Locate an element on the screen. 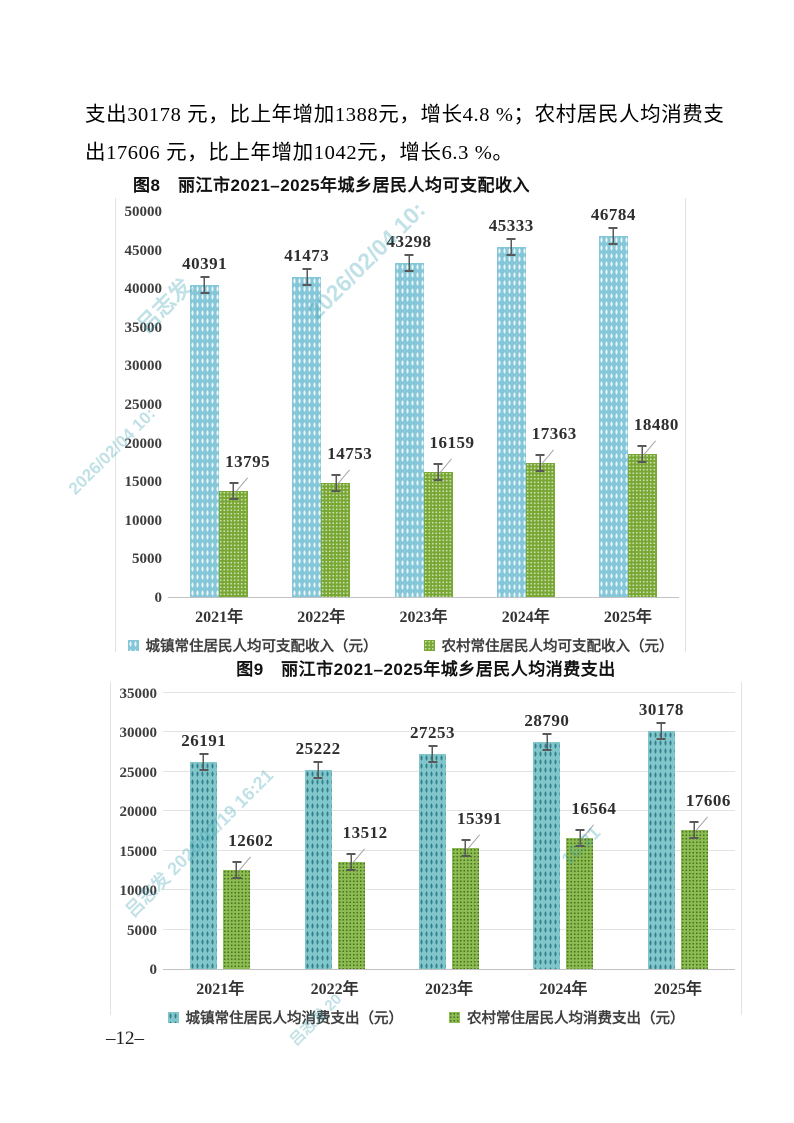 This screenshot has width=794, height=1123. data-label: 16564 is located at coordinates (594, 808).